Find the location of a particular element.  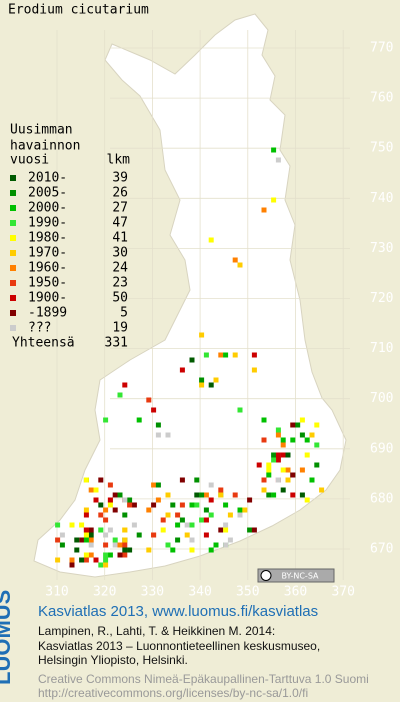

legend-label: 1950- is located at coordinates (47, 283).